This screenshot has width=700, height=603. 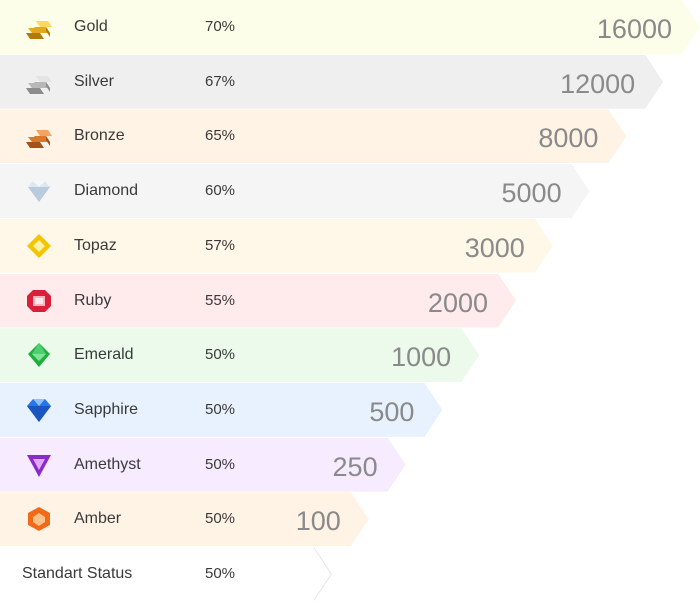 I want to click on ruby-icon, so click(x=39, y=301).